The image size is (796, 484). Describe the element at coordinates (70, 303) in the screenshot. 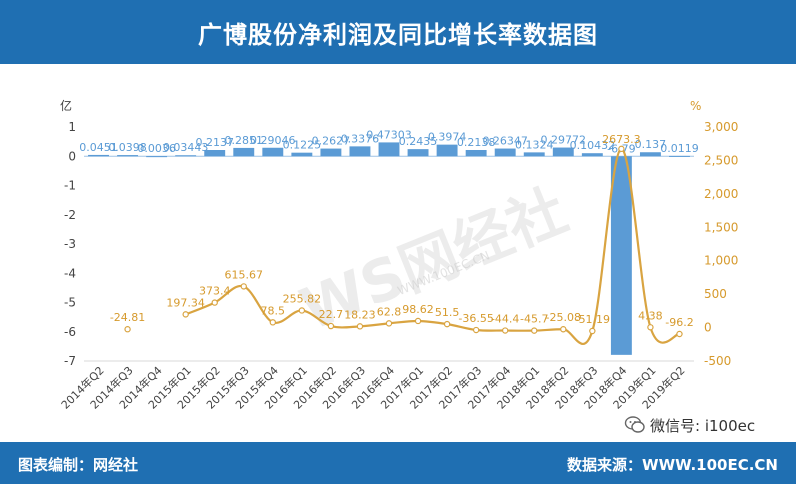

I see `left-tick-label: -5` at that location.